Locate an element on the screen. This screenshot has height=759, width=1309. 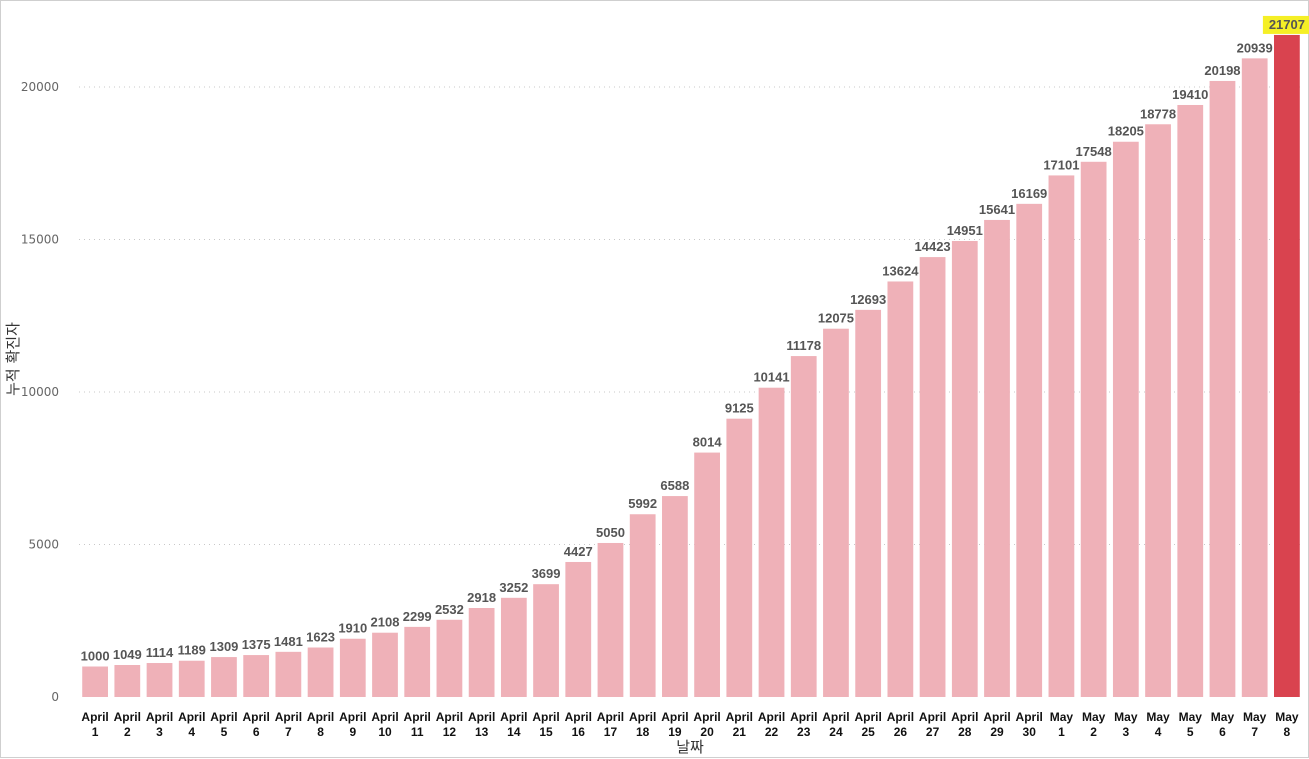
data-label: 3252 is located at coordinates (513, 587).